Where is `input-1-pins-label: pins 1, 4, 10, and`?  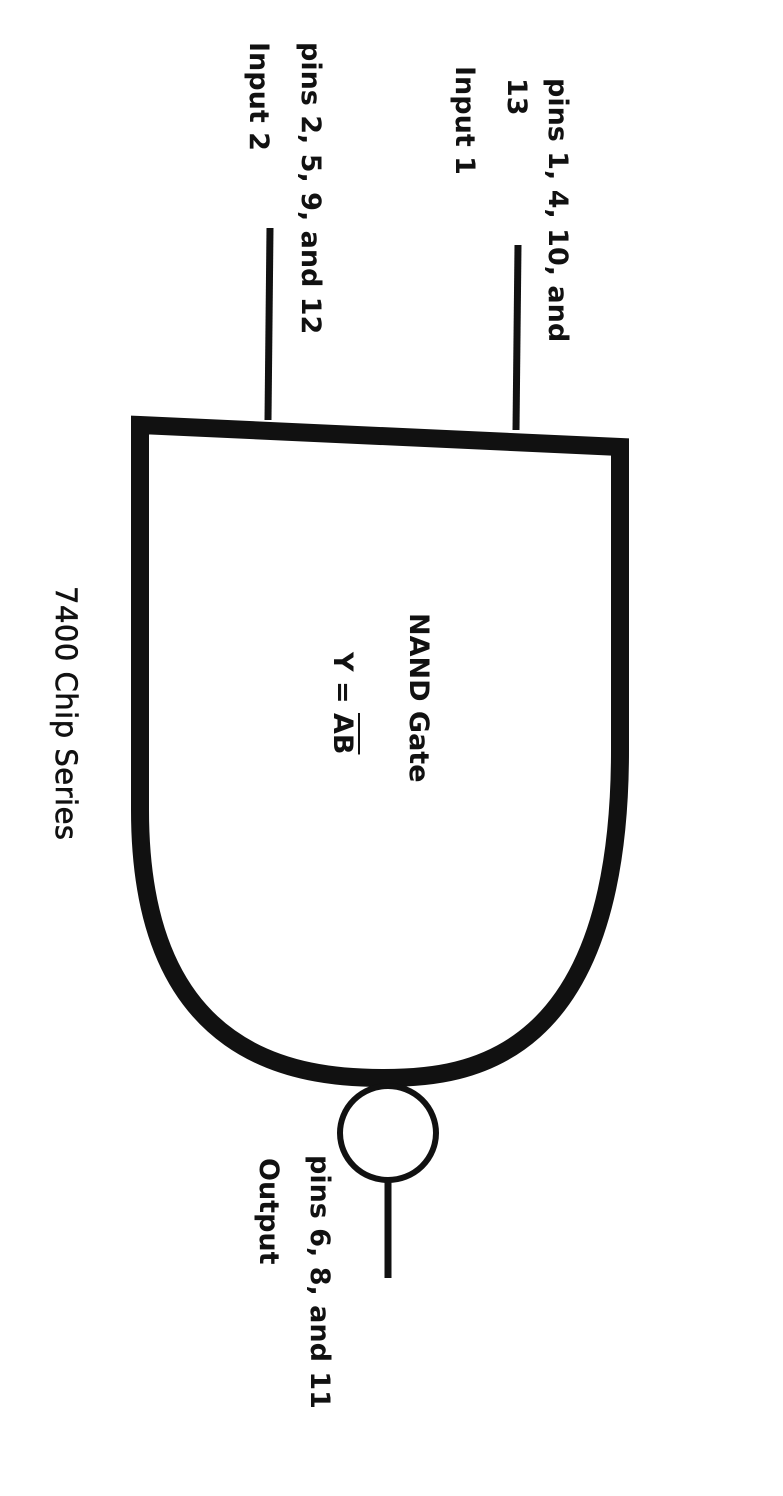
input-1-pins-label: pins 1, 4, 10, and is located at coordinates (557, 210).